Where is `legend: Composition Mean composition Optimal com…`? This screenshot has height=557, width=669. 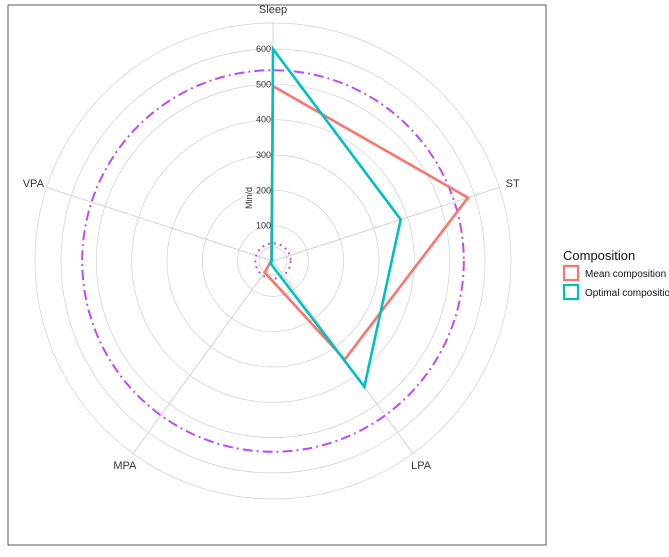
legend: Composition Mean composition Optimal com… is located at coordinates (615, 274).